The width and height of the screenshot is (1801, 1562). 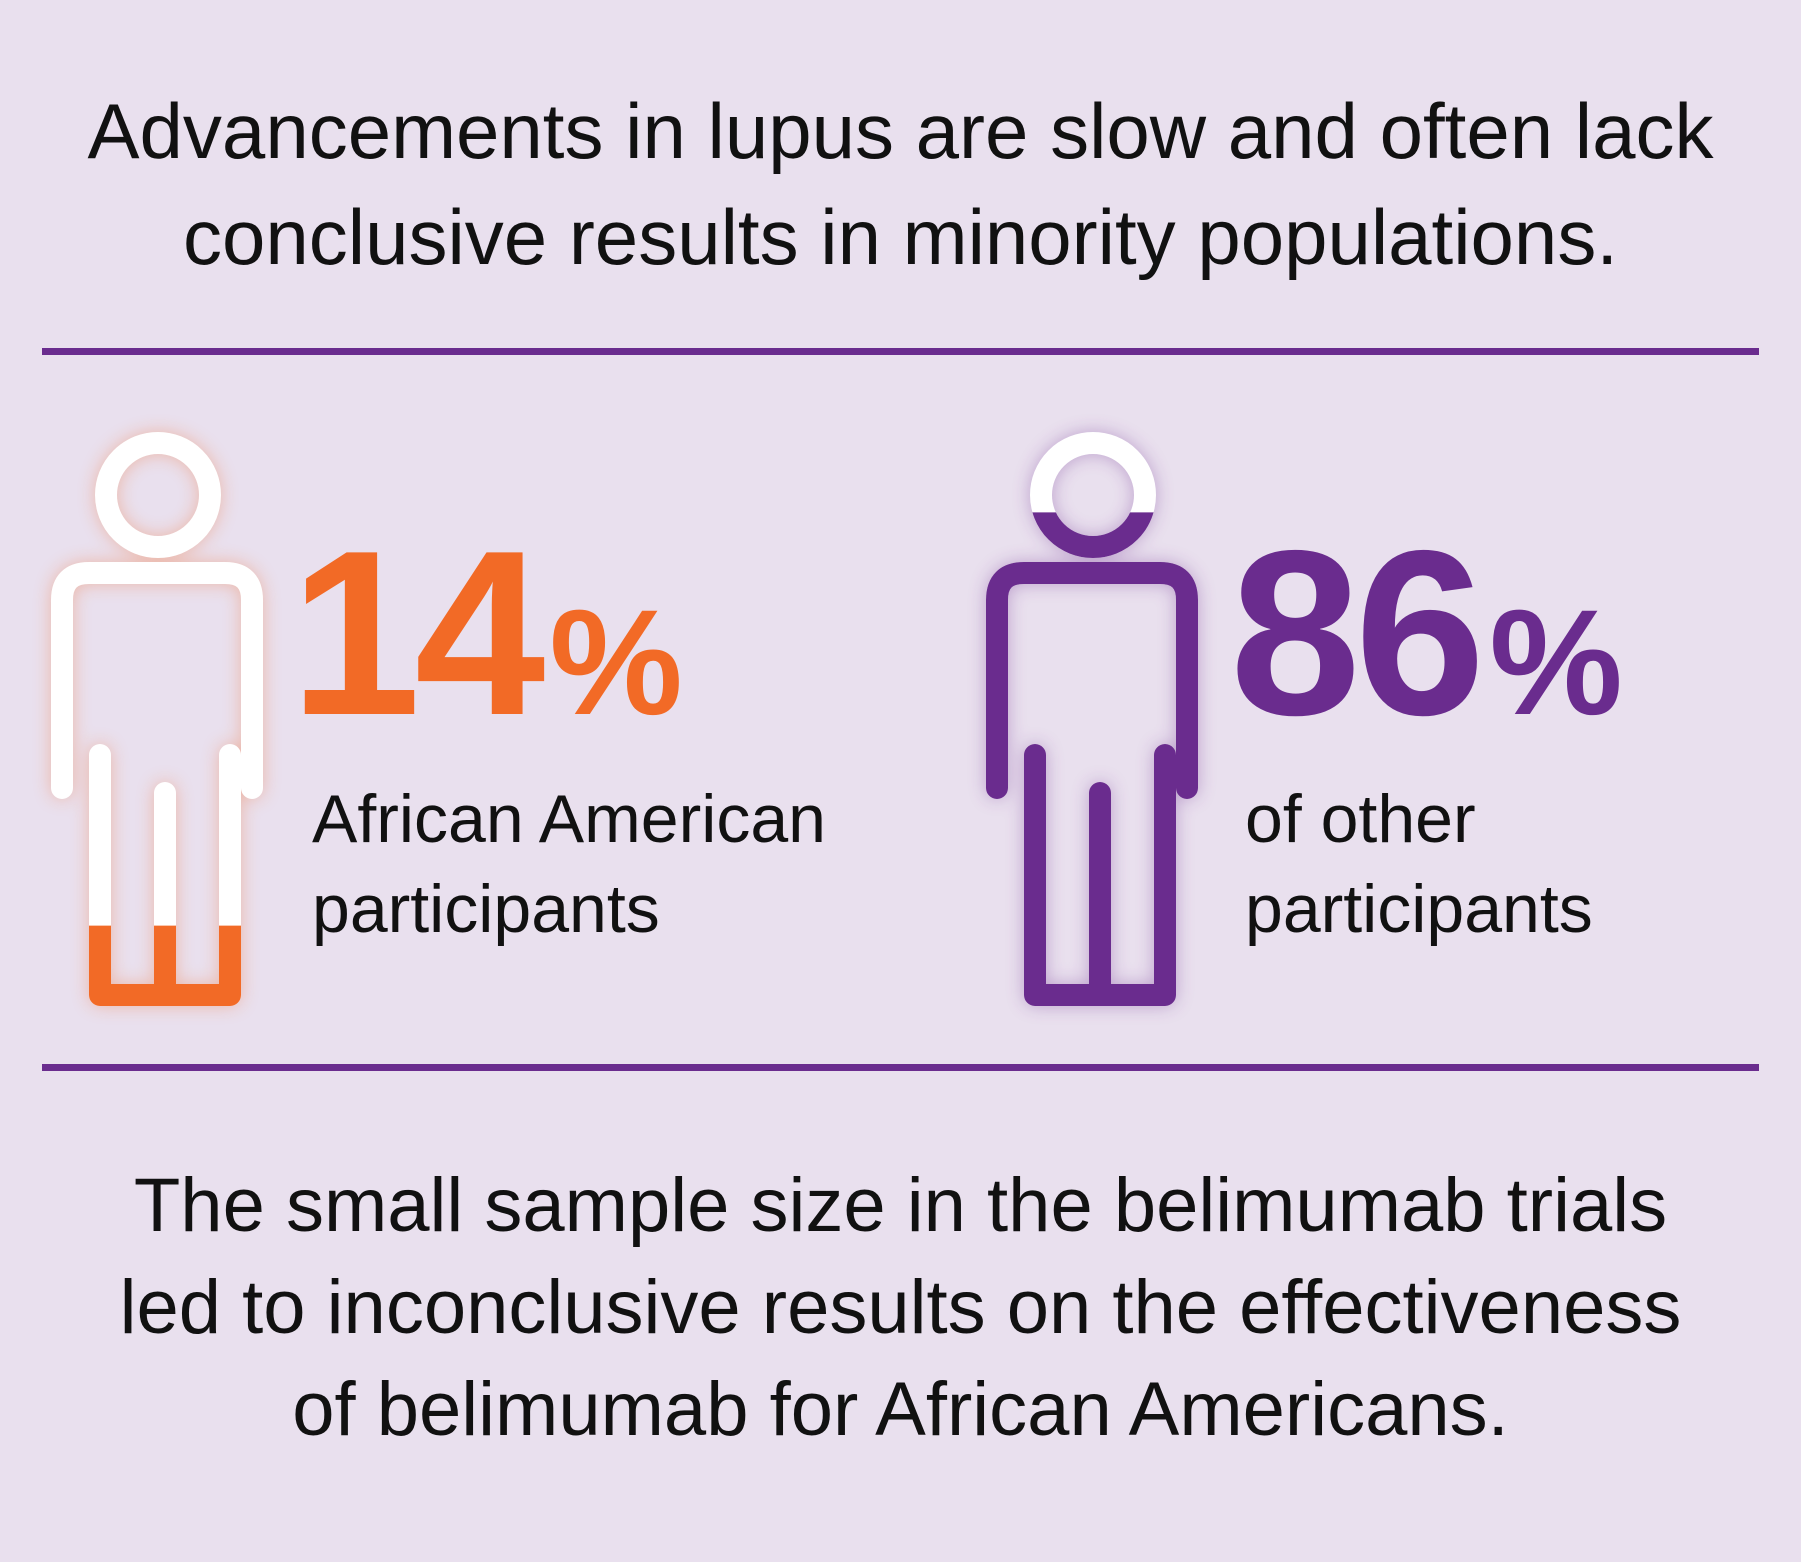 What do you see at coordinates (900, 1067) in the screenshot?
I see `bottom-divider` at bounding box center [900, 1067].